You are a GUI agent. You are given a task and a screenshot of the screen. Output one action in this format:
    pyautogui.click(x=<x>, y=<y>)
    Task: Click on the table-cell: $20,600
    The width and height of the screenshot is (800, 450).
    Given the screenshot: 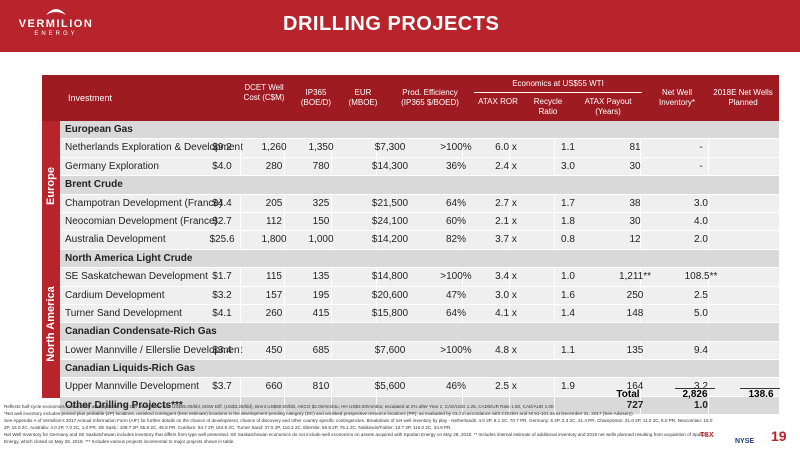 What is the action you would take?
    pyautogui.click(x=390, y=295)
    